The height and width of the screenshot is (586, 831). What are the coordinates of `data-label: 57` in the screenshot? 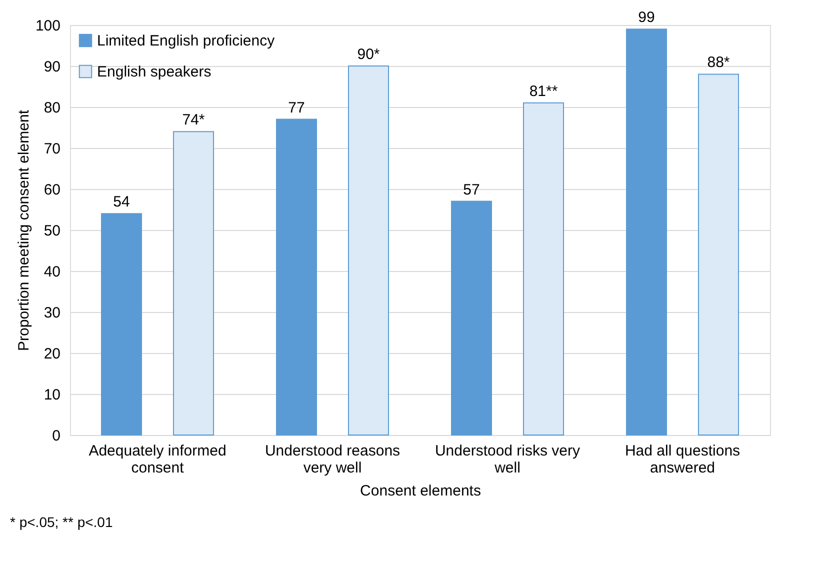 It's located at (471, 189).